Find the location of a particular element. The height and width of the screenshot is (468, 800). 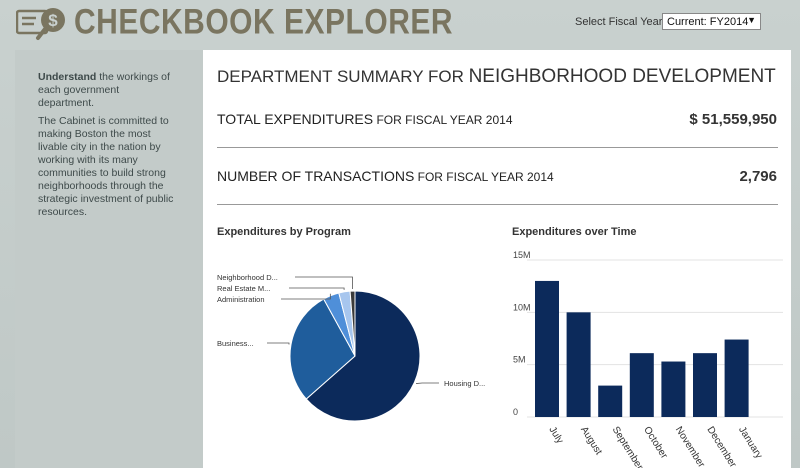

total-label-sub: FOR FISCAL YEAR 2014 is located at coordinates (443, 120).